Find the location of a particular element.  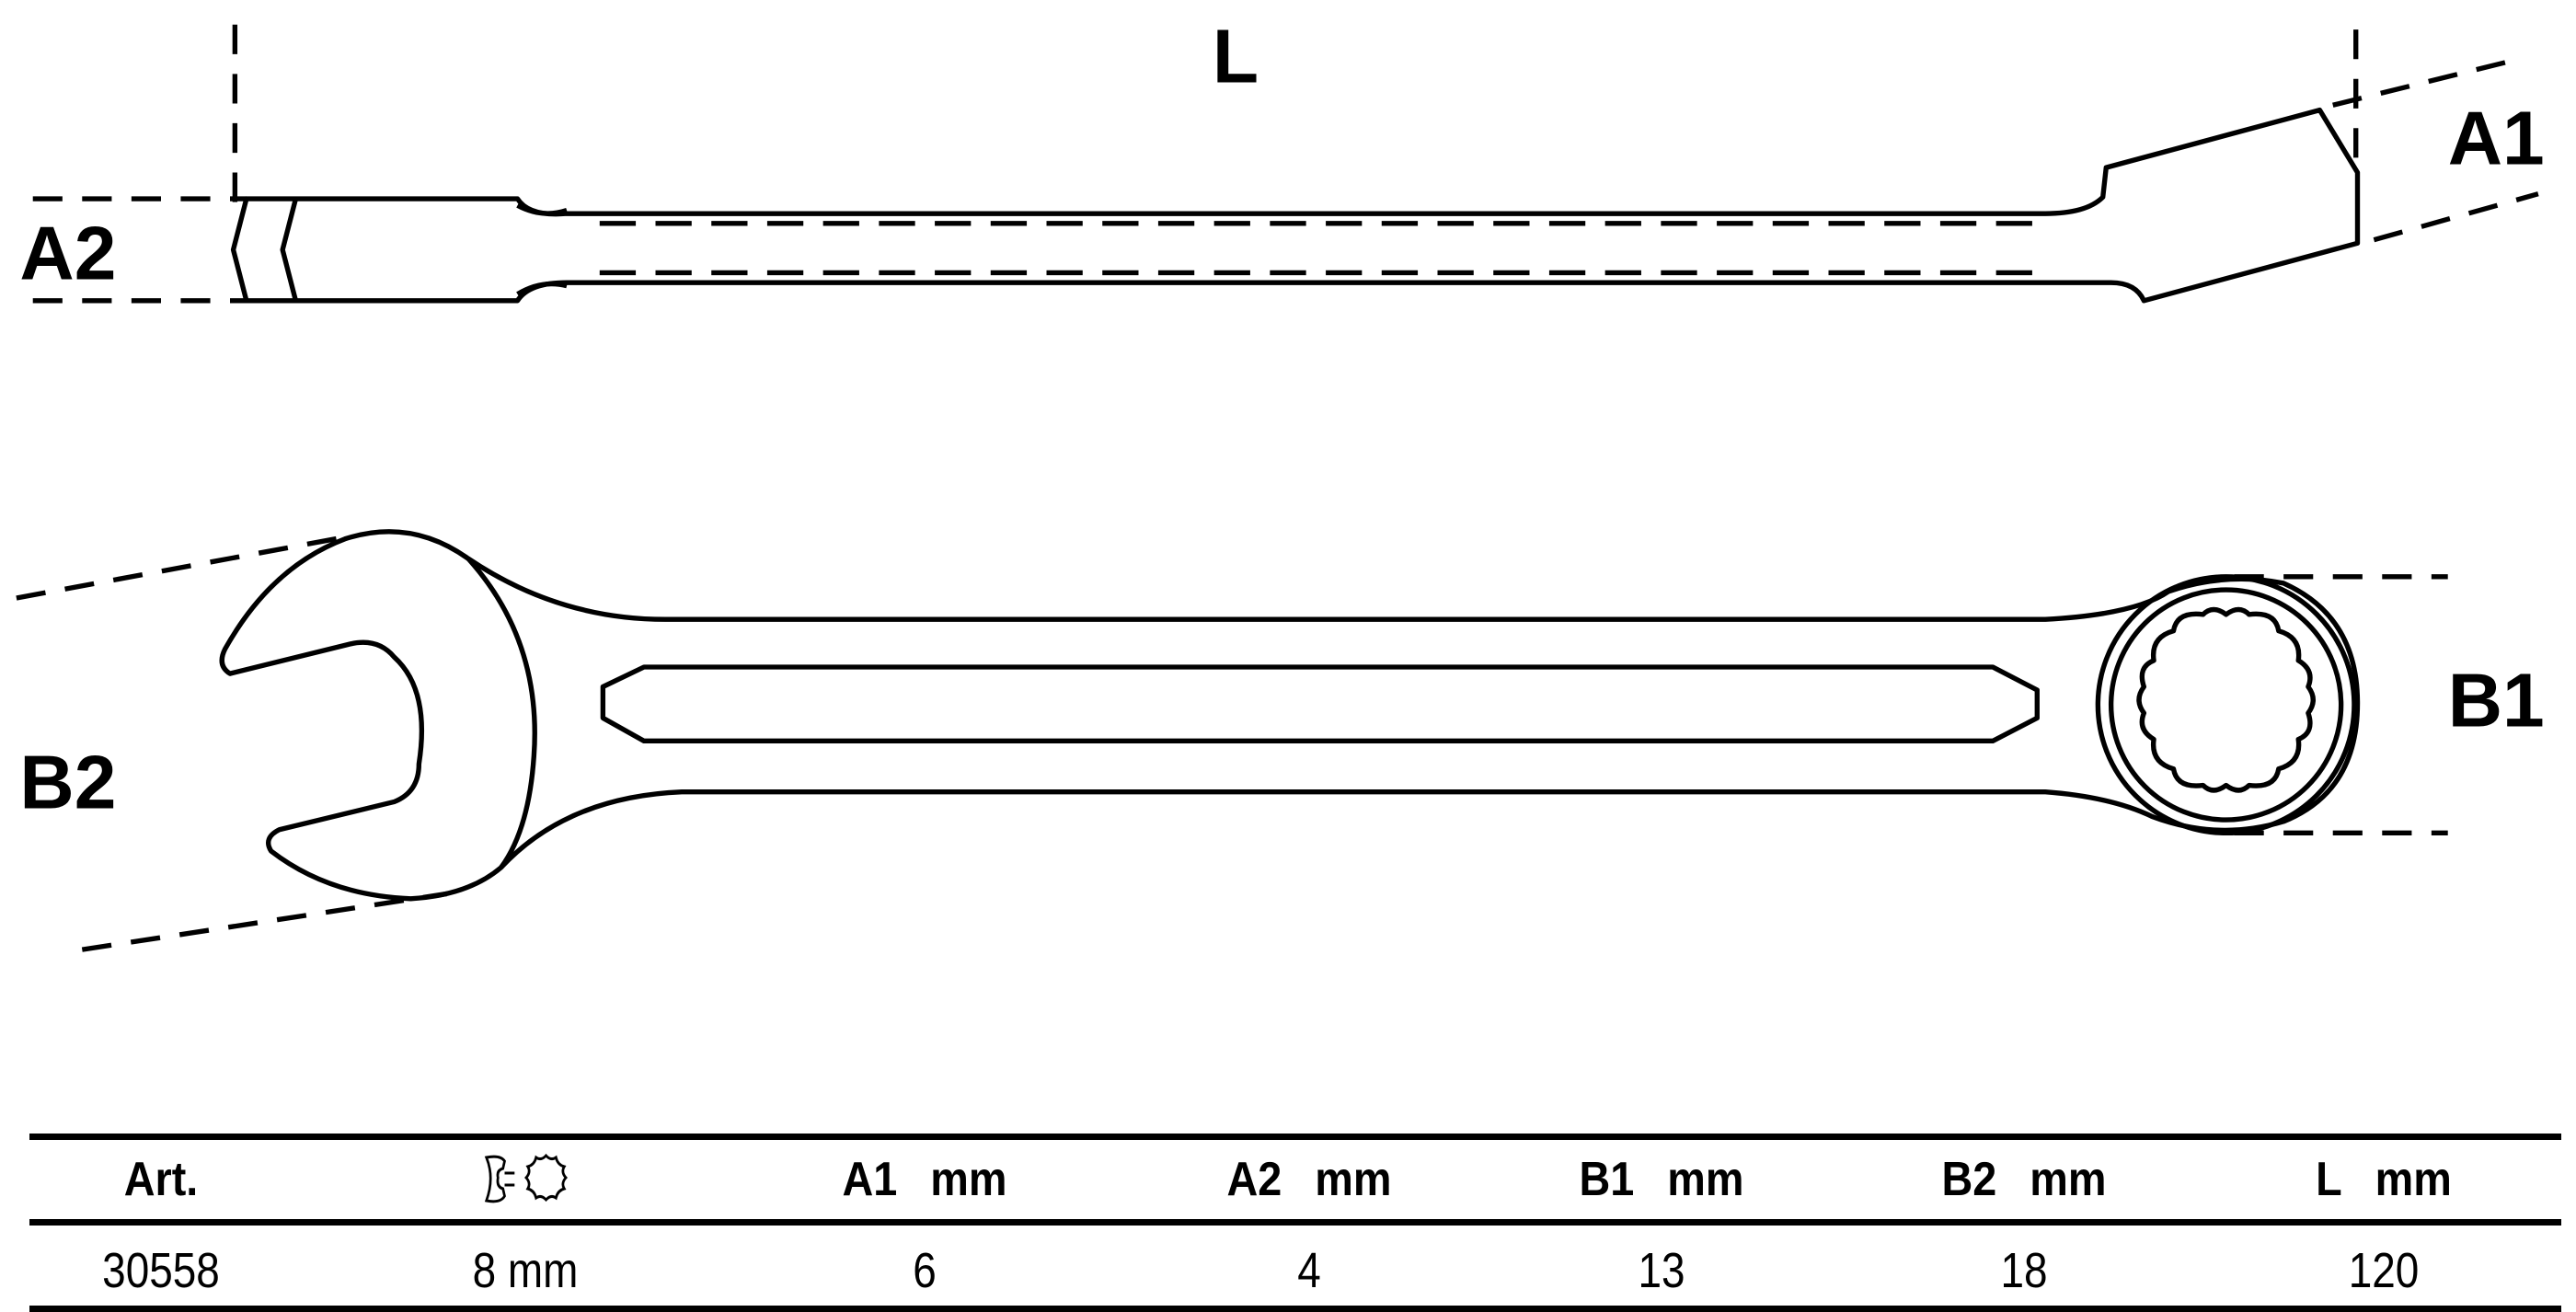

cell-size: 8 mm is located at coordinates (525, 1270).